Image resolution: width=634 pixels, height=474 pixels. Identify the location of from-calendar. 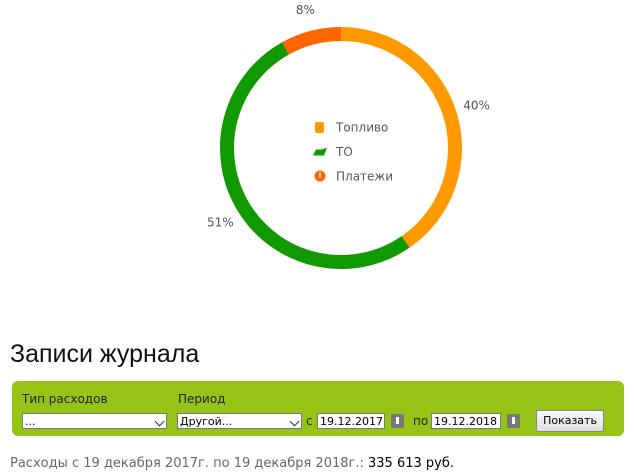
(397, 421).